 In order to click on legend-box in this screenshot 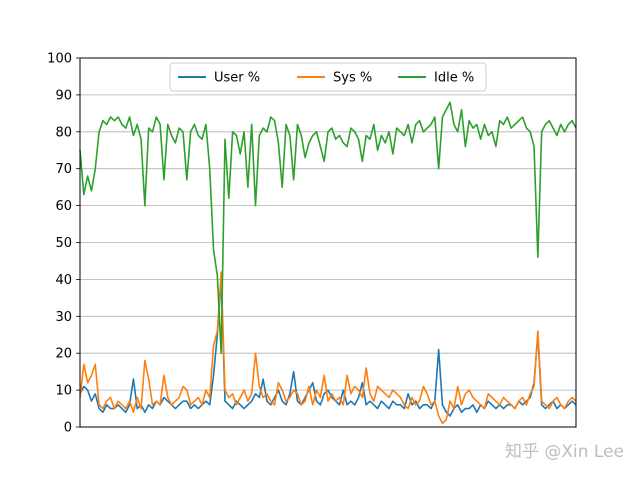, I will do `click(328, 77)`.